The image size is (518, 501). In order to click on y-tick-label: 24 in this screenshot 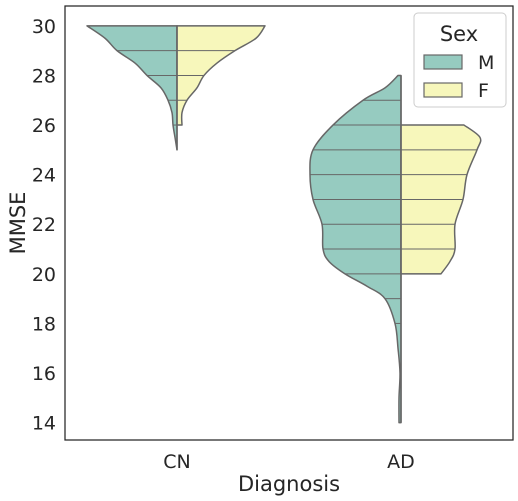, I will do `click(44, 176)`.